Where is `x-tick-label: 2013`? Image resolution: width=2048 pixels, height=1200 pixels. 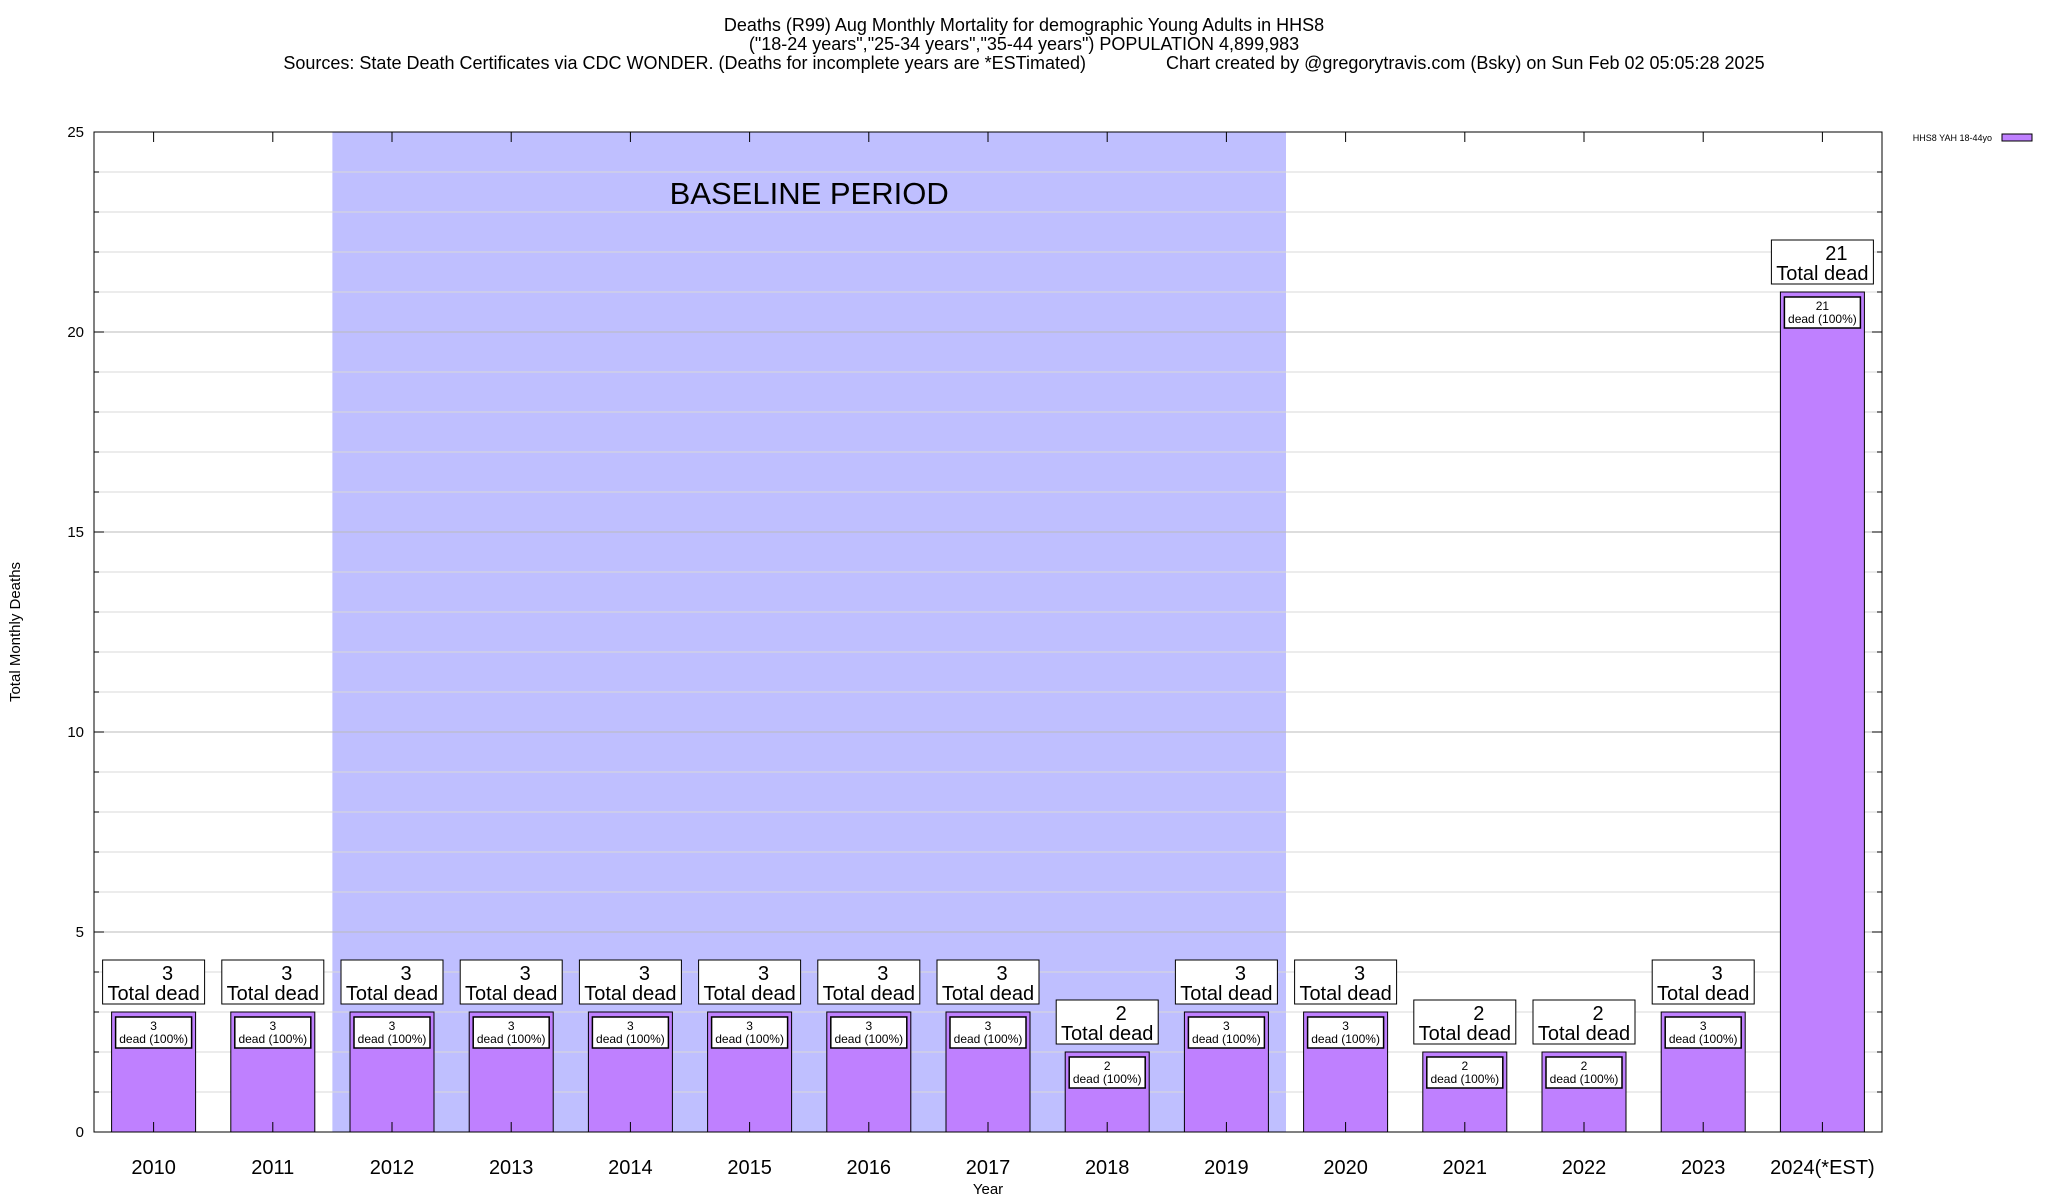 x-tick-label: 2013 is located at coordinates (511, 1168).